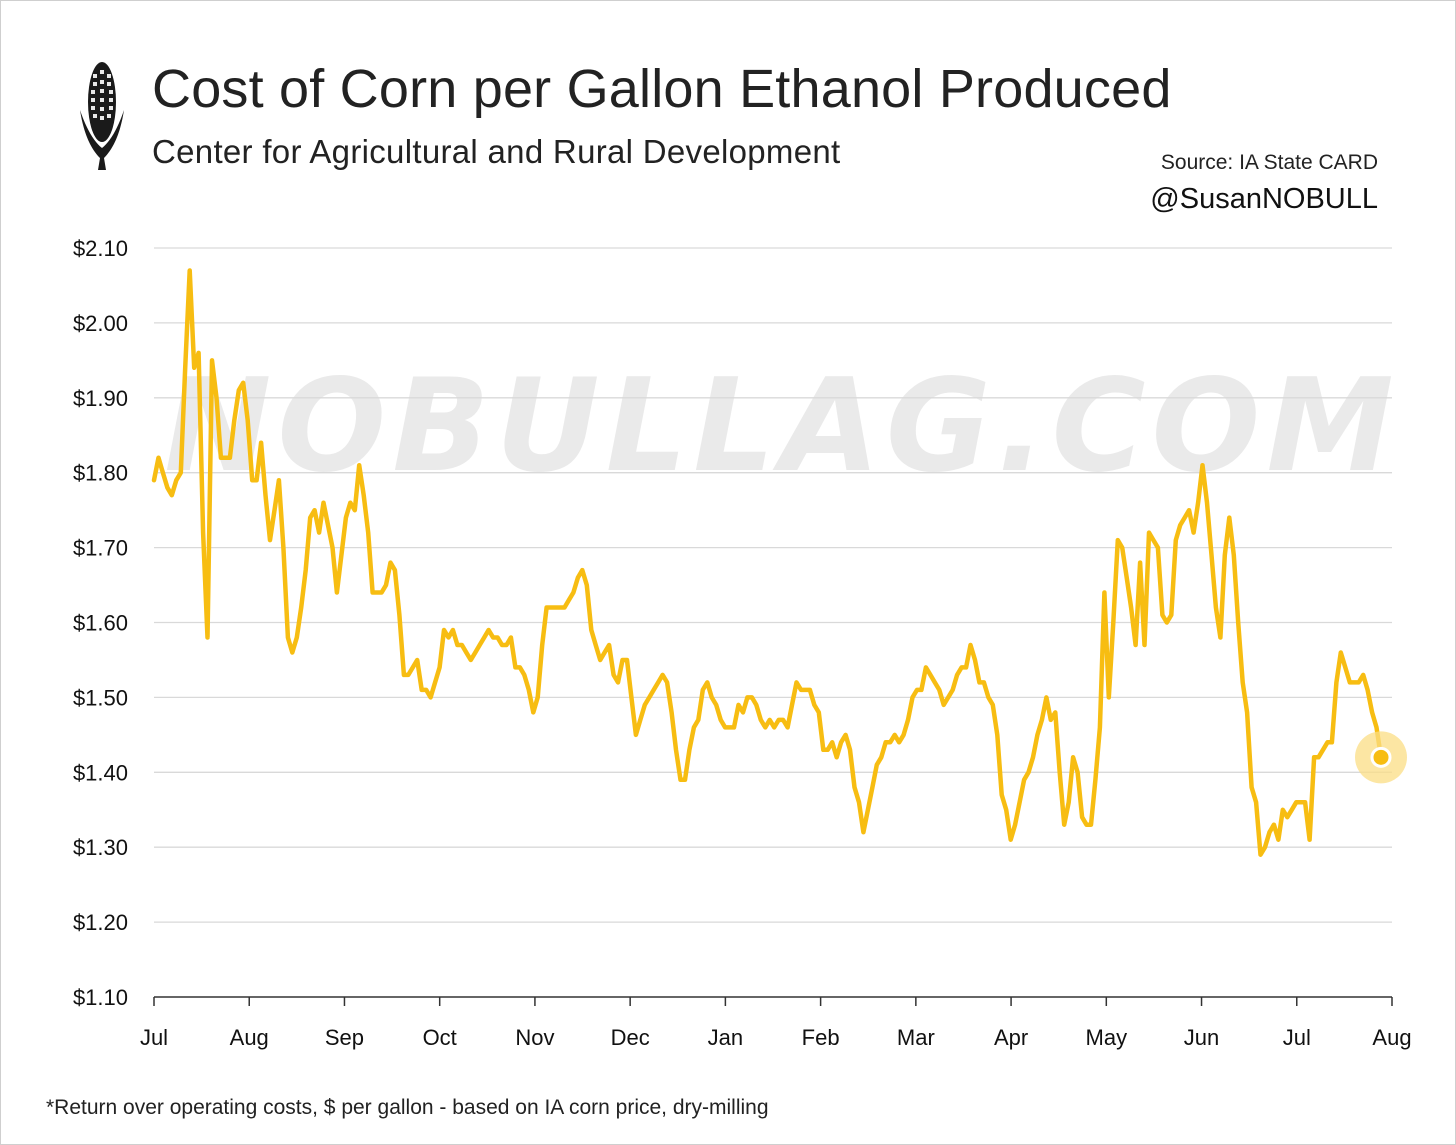 The height and width of the screenshot is (1145, 1456). What do you see at coordinates (534, 1037) in the screenshot?
I see `x-tick-label: Nov` at bounding box center [534, 1037].